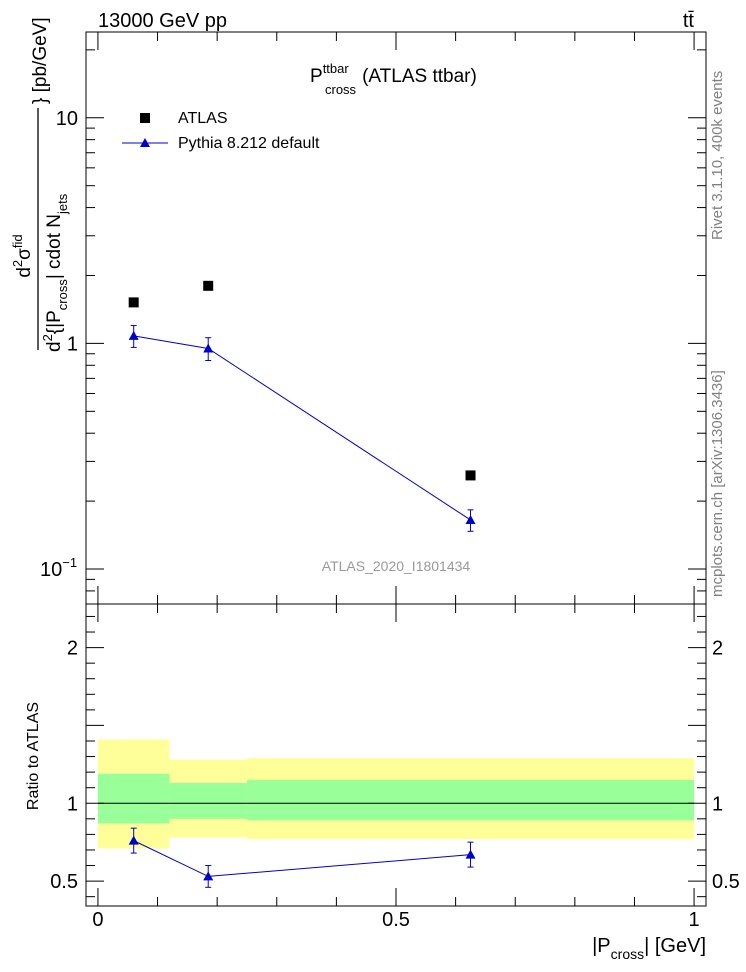  I want to click on ratio-y-tick-label-right: 2, so click(717, 649).